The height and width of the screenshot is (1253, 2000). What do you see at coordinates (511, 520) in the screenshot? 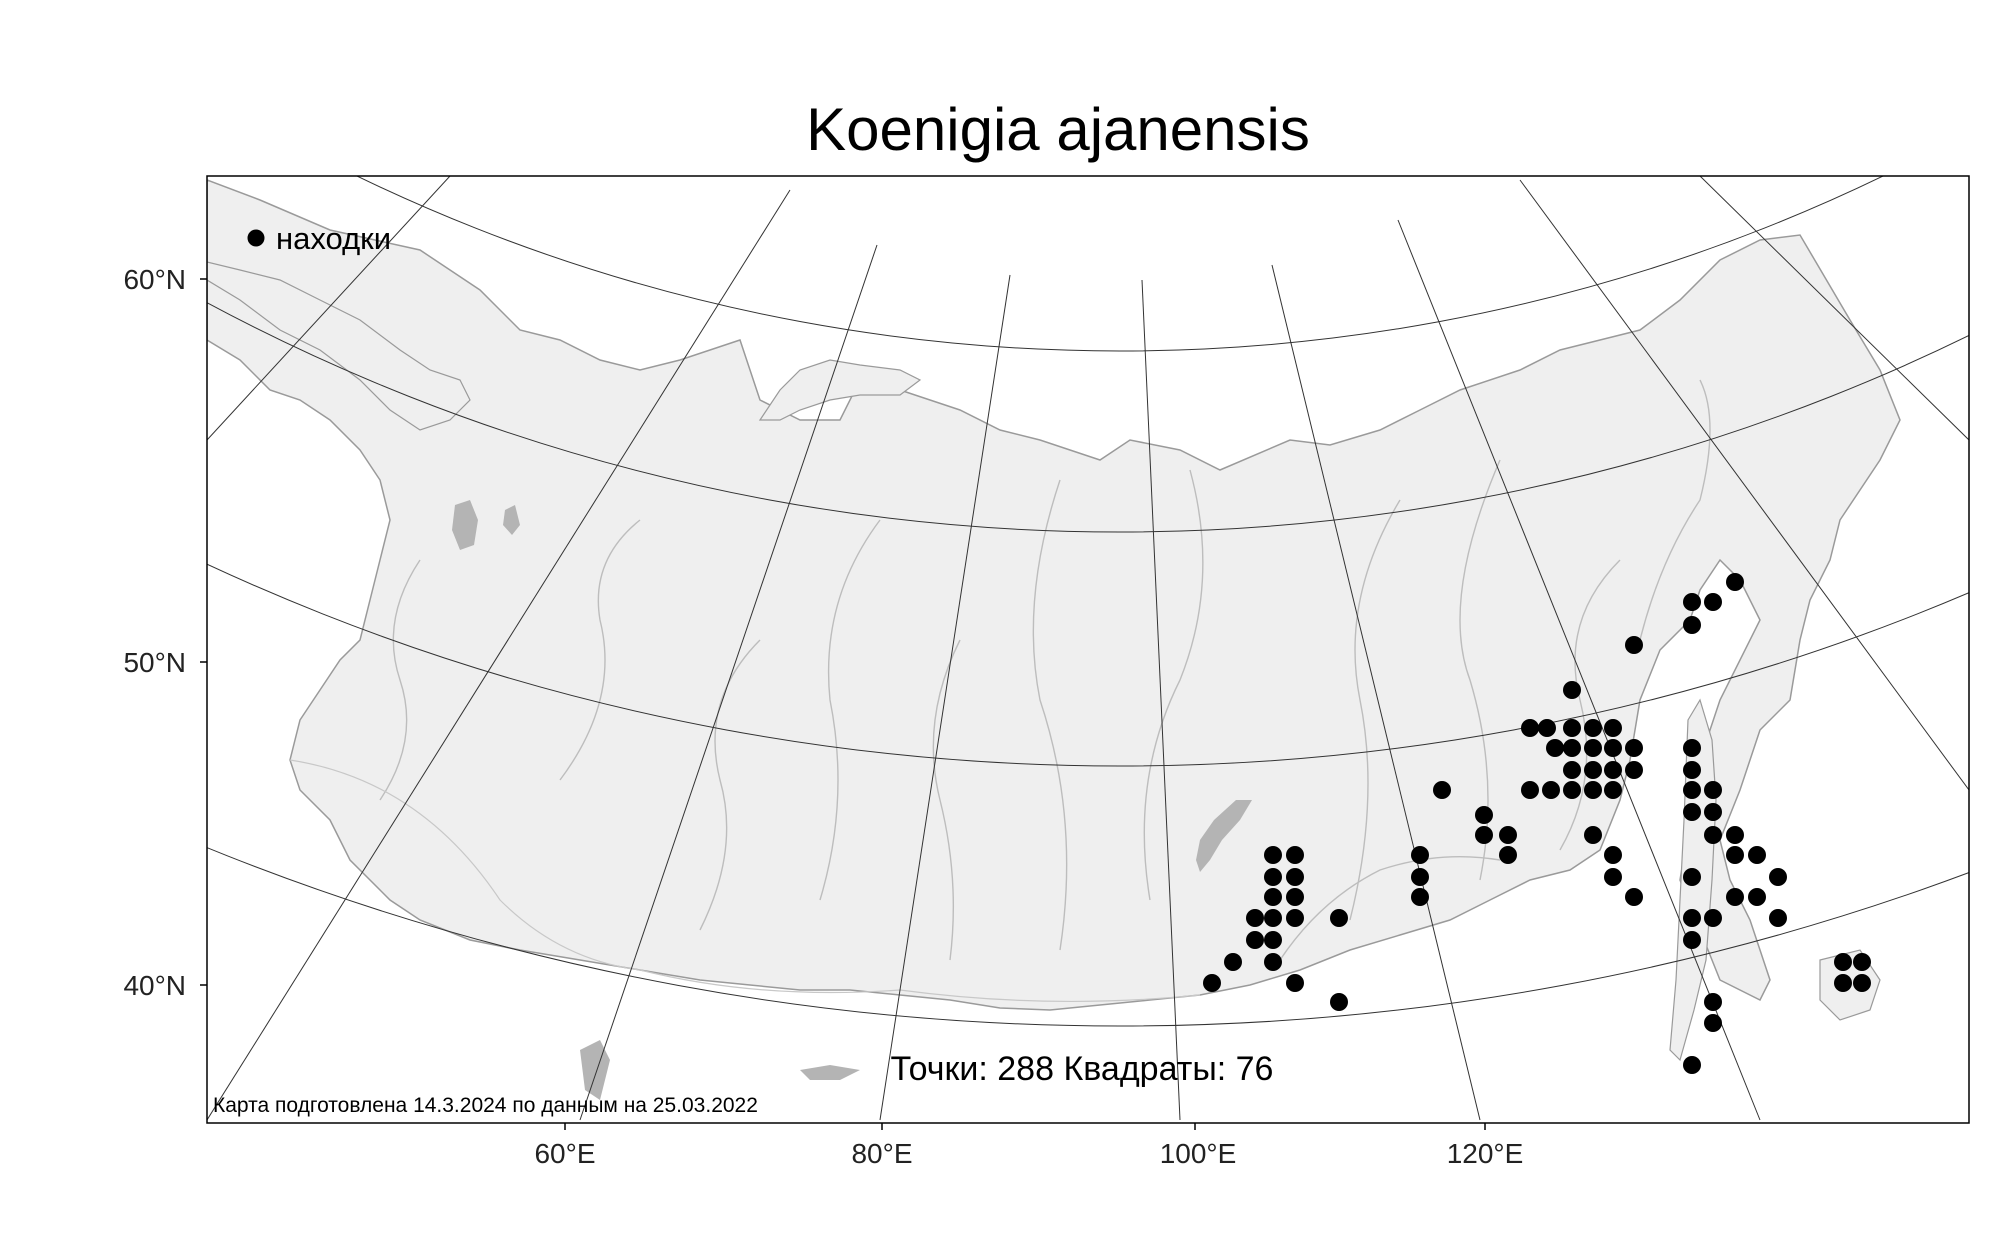
I see `lake-onega` at bounding box center [511, 520].